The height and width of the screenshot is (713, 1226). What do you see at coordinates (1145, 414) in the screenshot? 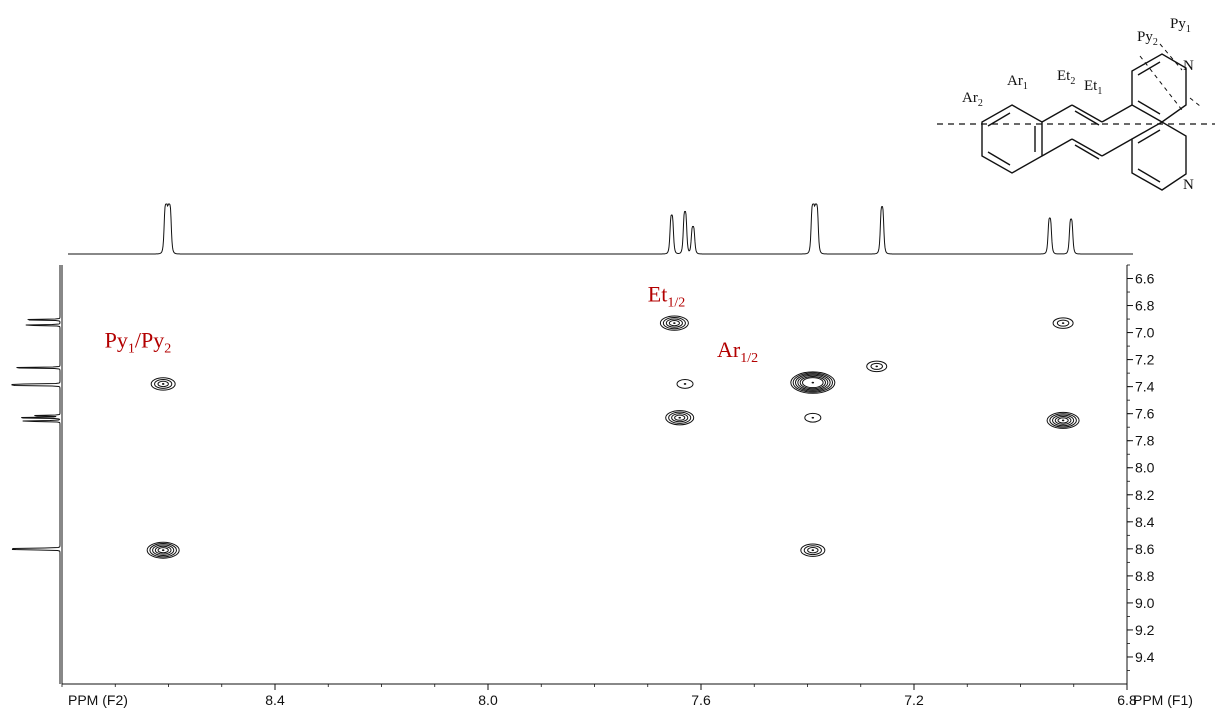
I see `y-tick-label: 7.6` at bounding box center [1145, 414].